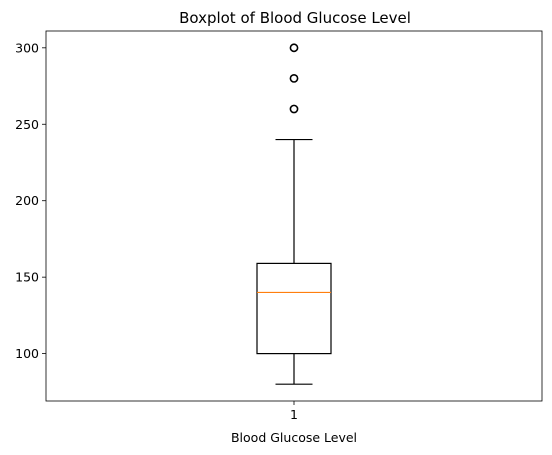  I want to click on boxplot-series, so click(294, 214).